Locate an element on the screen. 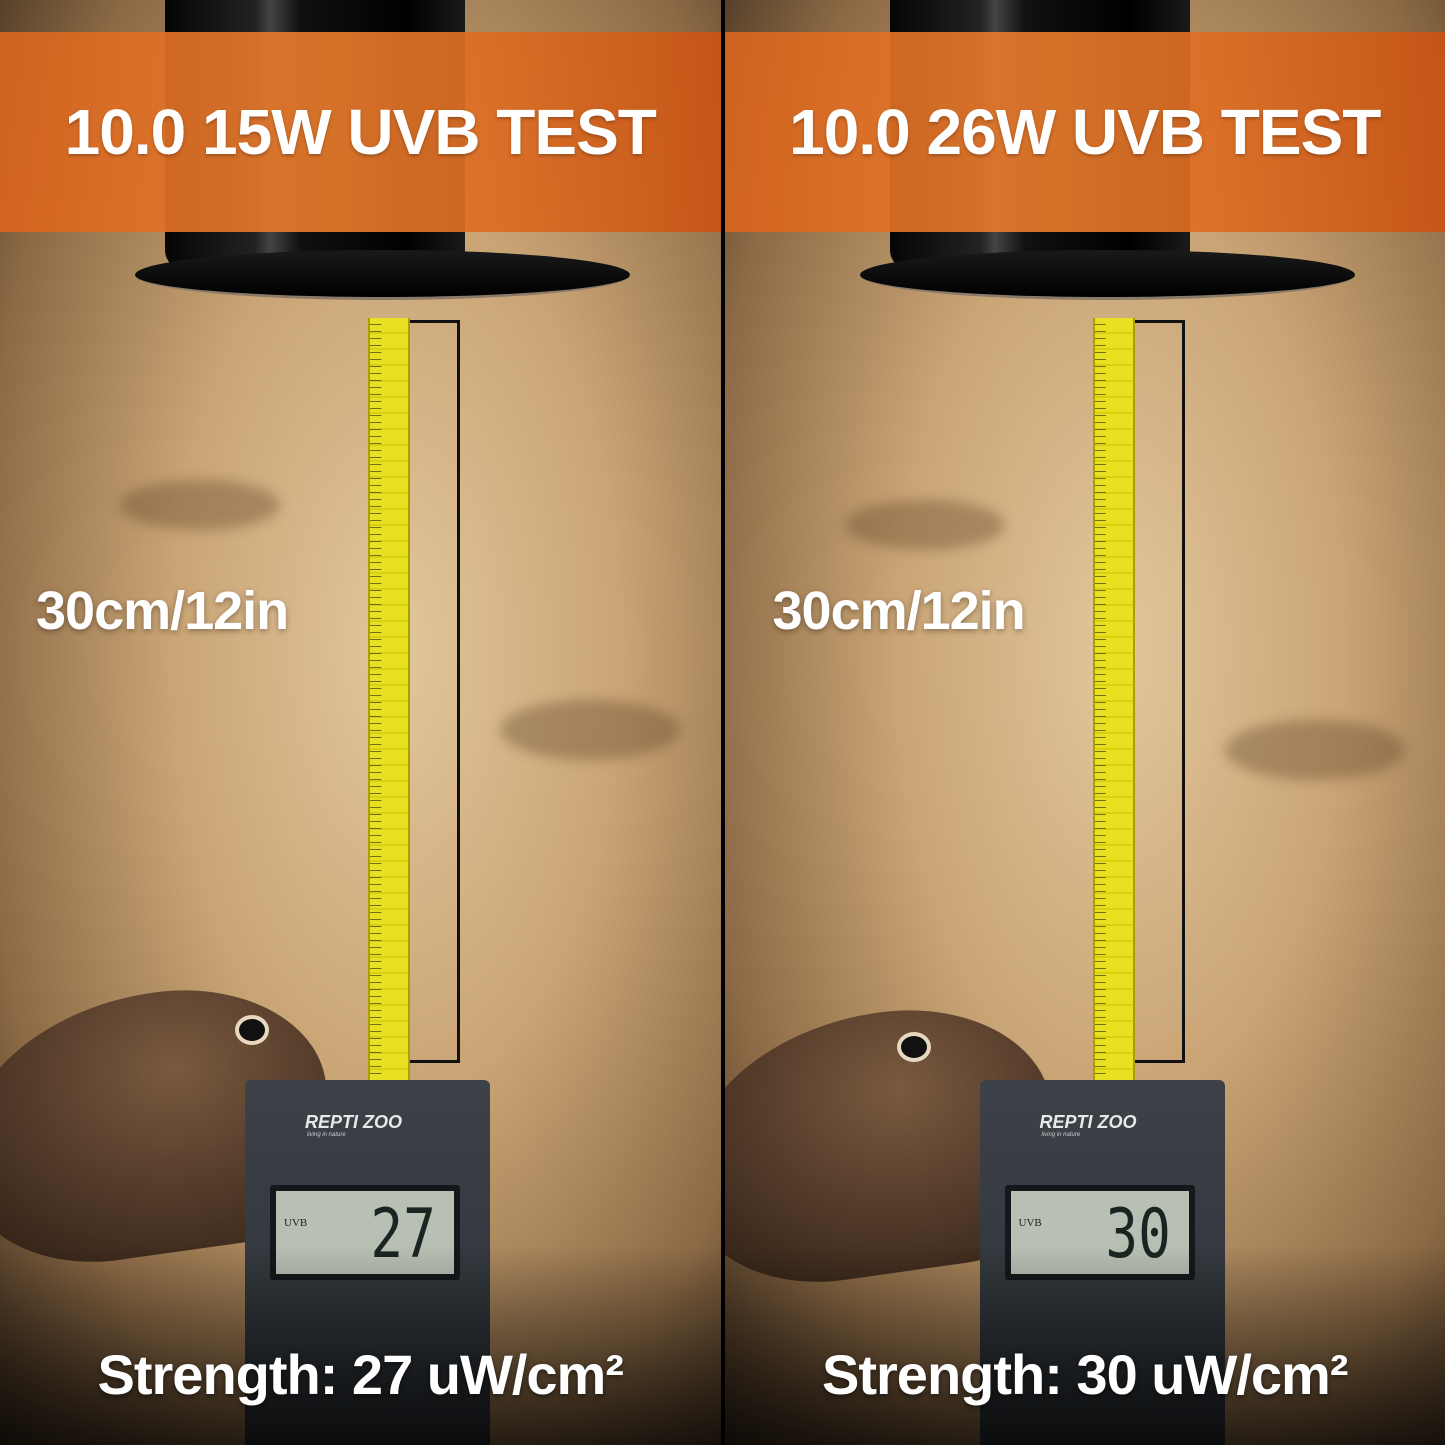 This screenshot has height=1445, width=1445. test-title: 10.0 15W UVB TEST is located at coordinates (360, 132).